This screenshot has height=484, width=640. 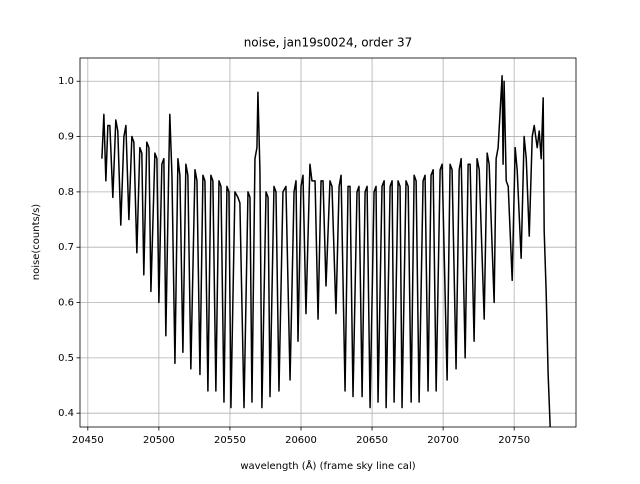 What do you see at coordinates (327, 465) in the screenshot?
I see `x-axis-label: wavelength (Å) (frame sky line cal)` at bounding box center [327, 465].